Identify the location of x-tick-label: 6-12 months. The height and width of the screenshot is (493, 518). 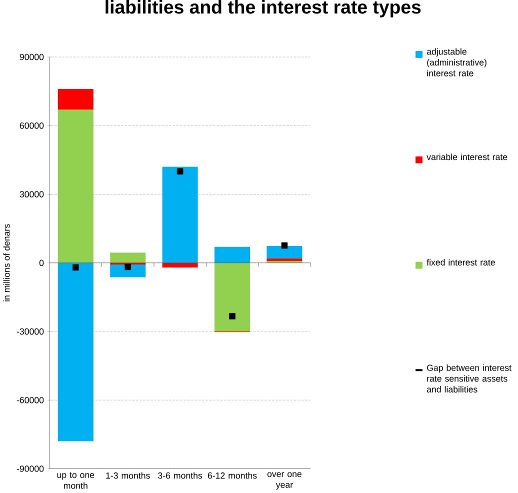
(232, 475).